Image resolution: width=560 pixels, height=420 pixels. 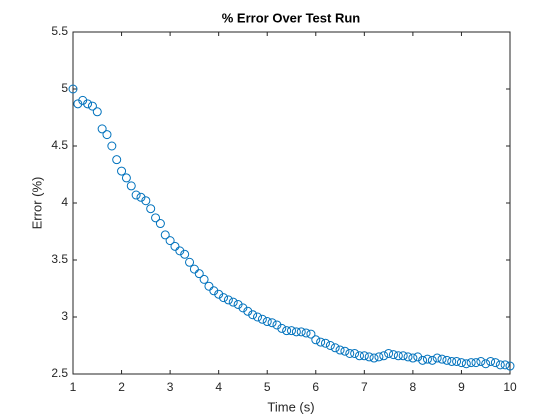 What do you see at coordinates (413, 387) in the screenshot?
I see `x-tick-label: 8` at bounding box center [413, 387].